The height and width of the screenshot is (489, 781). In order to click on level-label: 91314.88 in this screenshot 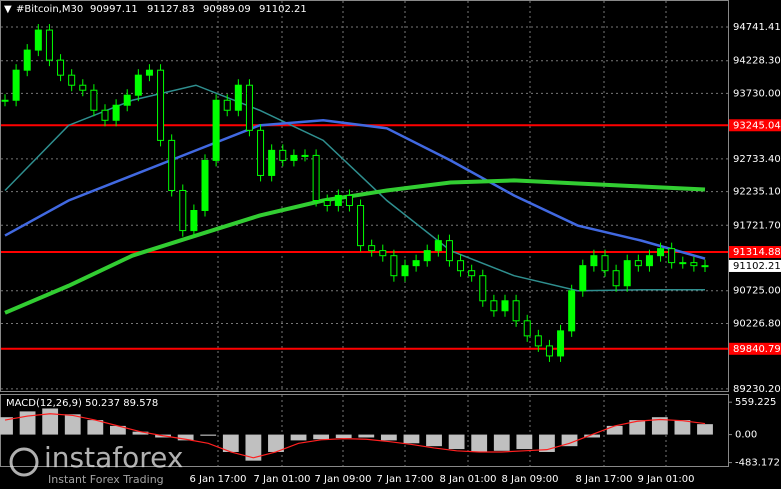, I will do `click(757, 252)`.